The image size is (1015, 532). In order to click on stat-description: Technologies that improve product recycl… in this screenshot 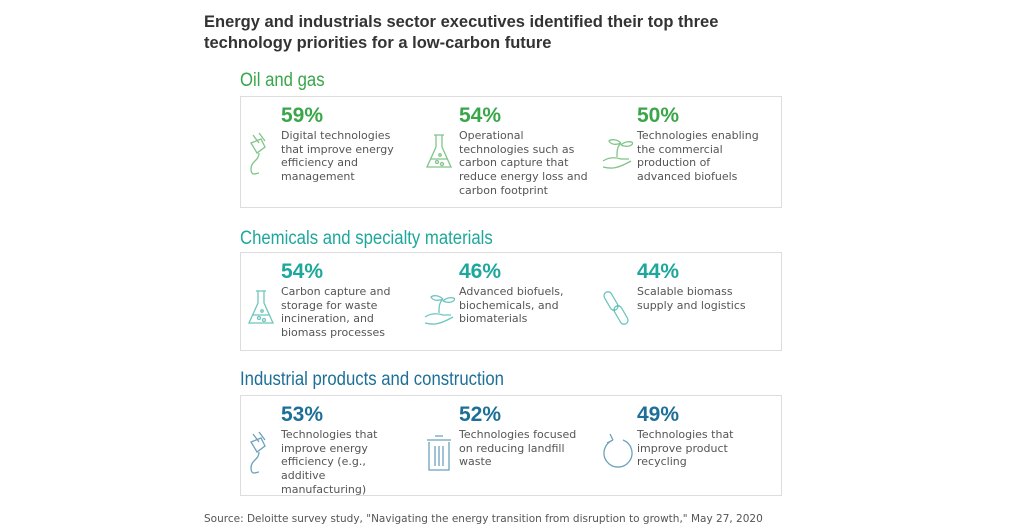, I will do `click(685, 448)`.